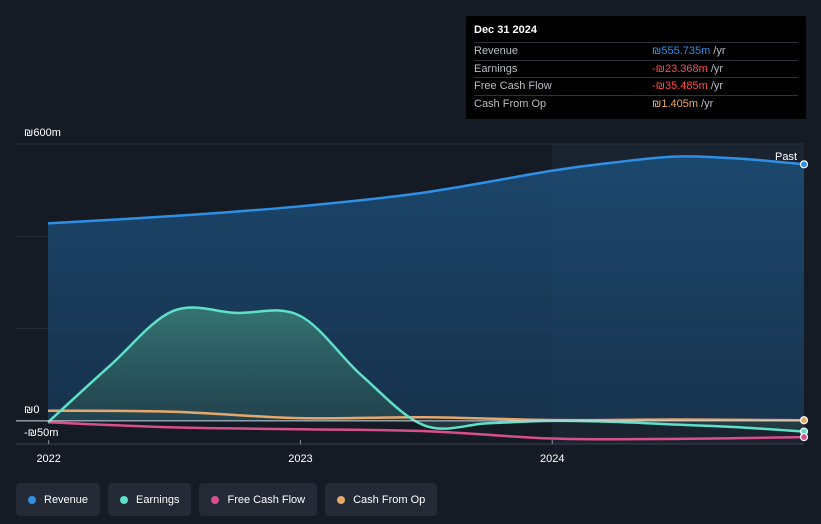 This screenshot has width=821, height=524. What do you see at coordinates (48, 459) in the screenshot?
I see `x-tick-label: 2022` at bounding box center [48, 459].